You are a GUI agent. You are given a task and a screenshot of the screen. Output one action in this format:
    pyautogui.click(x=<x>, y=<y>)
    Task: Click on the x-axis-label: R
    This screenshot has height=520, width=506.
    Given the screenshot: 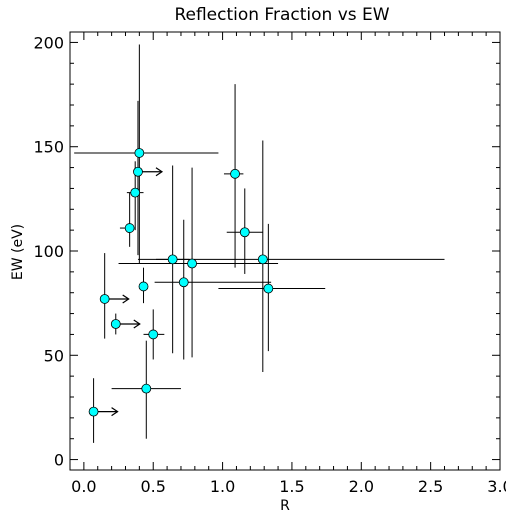 What is the action you would take?
    pyautogui.click(x=285, y=506)
    